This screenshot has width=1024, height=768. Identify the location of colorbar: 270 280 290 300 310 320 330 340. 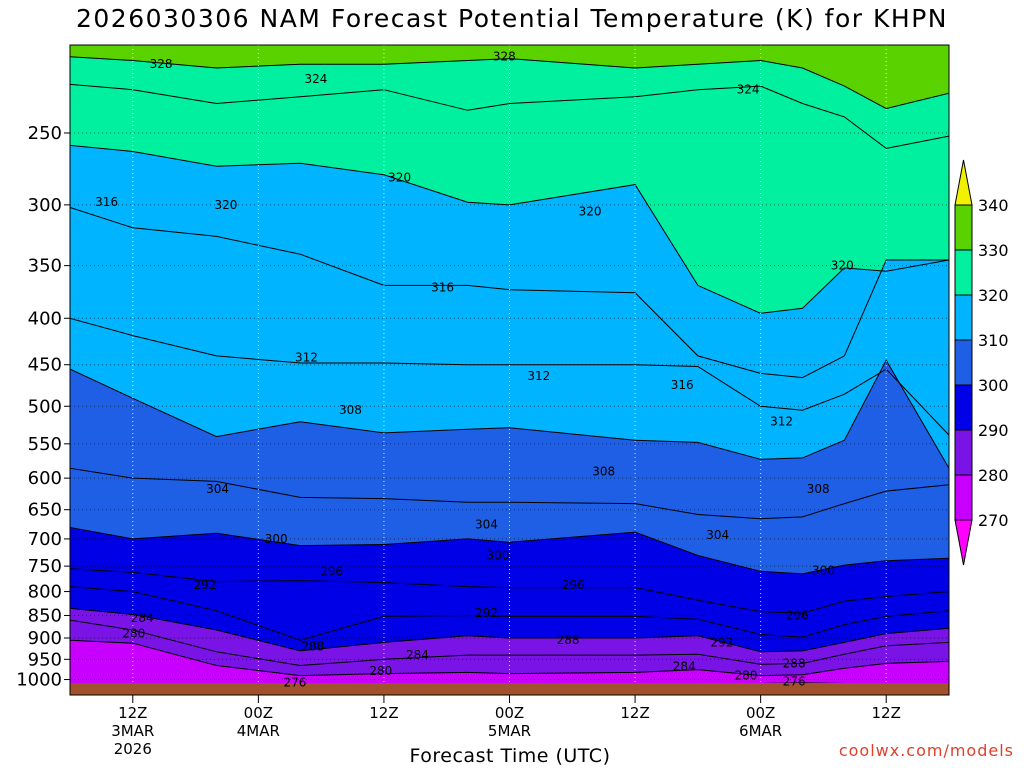
(981, 362).